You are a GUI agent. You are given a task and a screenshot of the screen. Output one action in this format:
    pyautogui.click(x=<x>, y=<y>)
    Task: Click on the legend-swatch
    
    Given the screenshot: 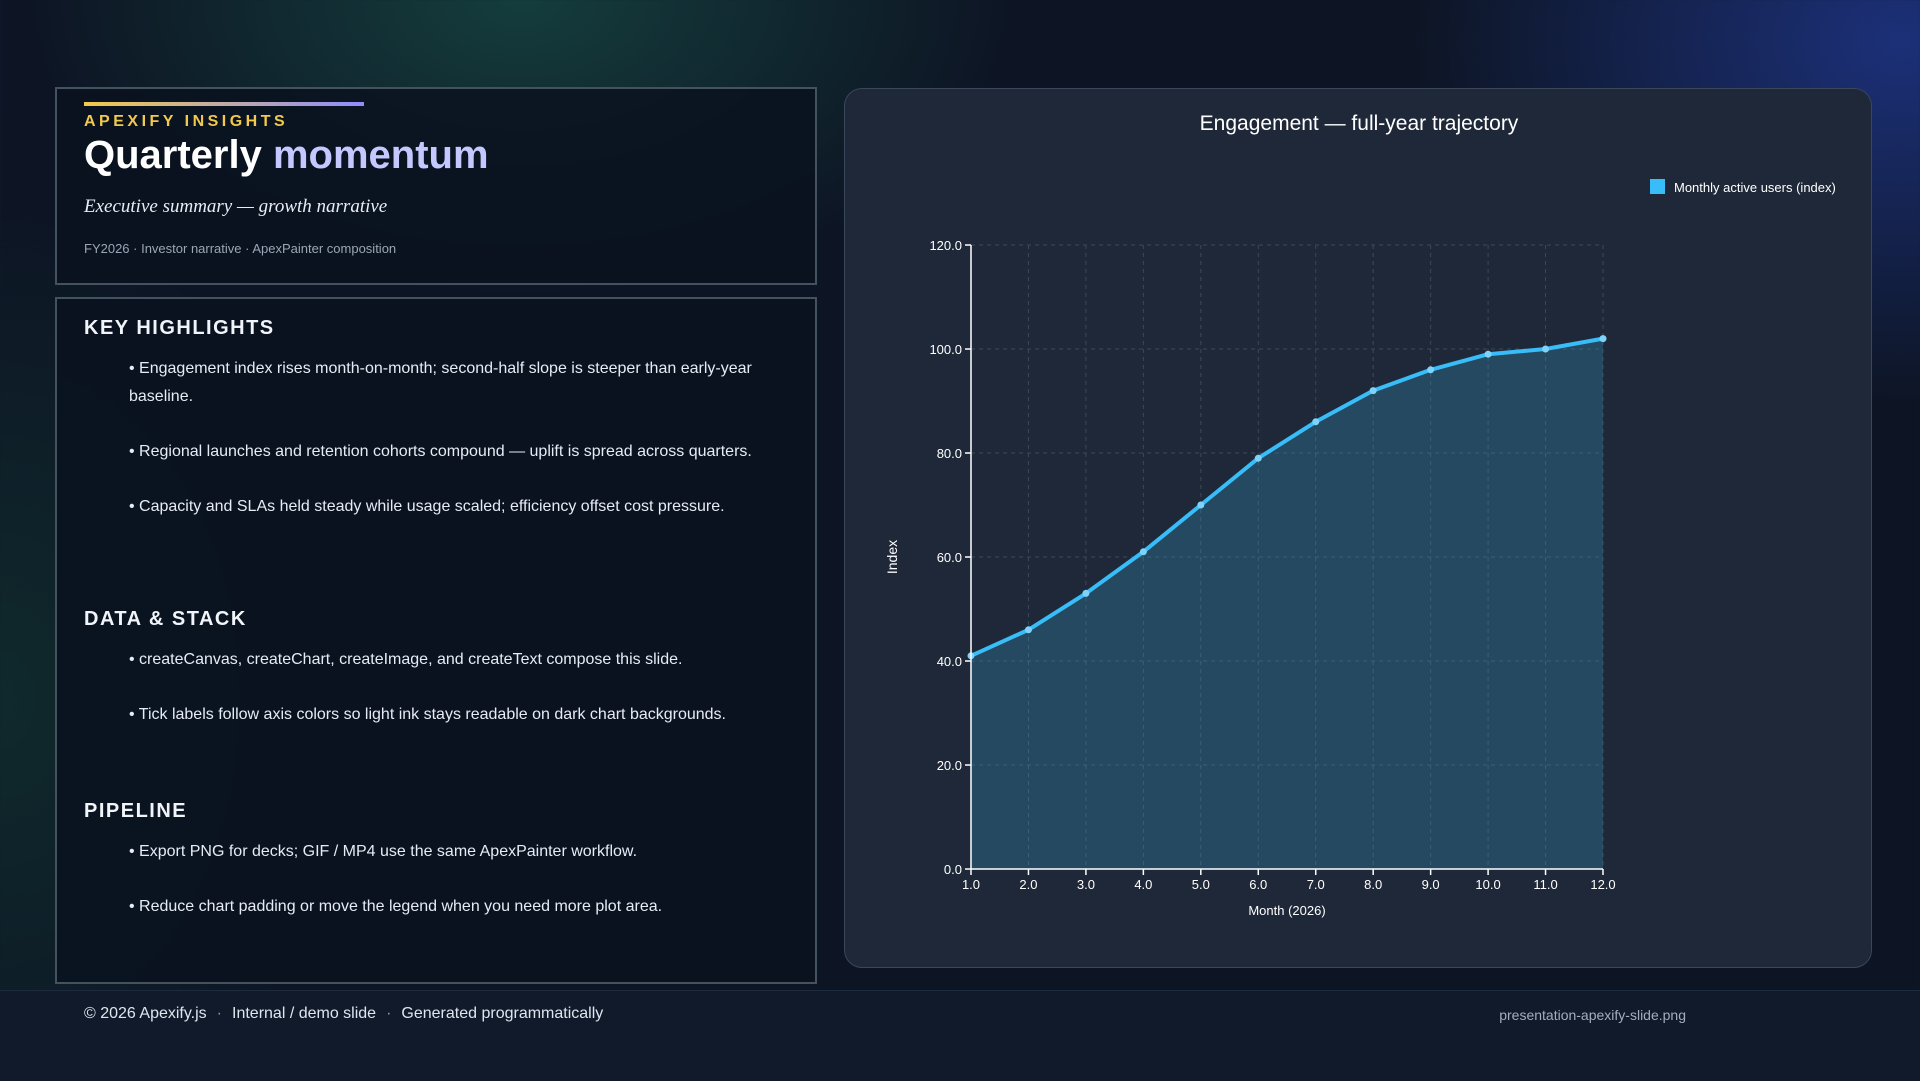 What is the action you would take?
    pyautogui.click(x=1657, y=186)
    